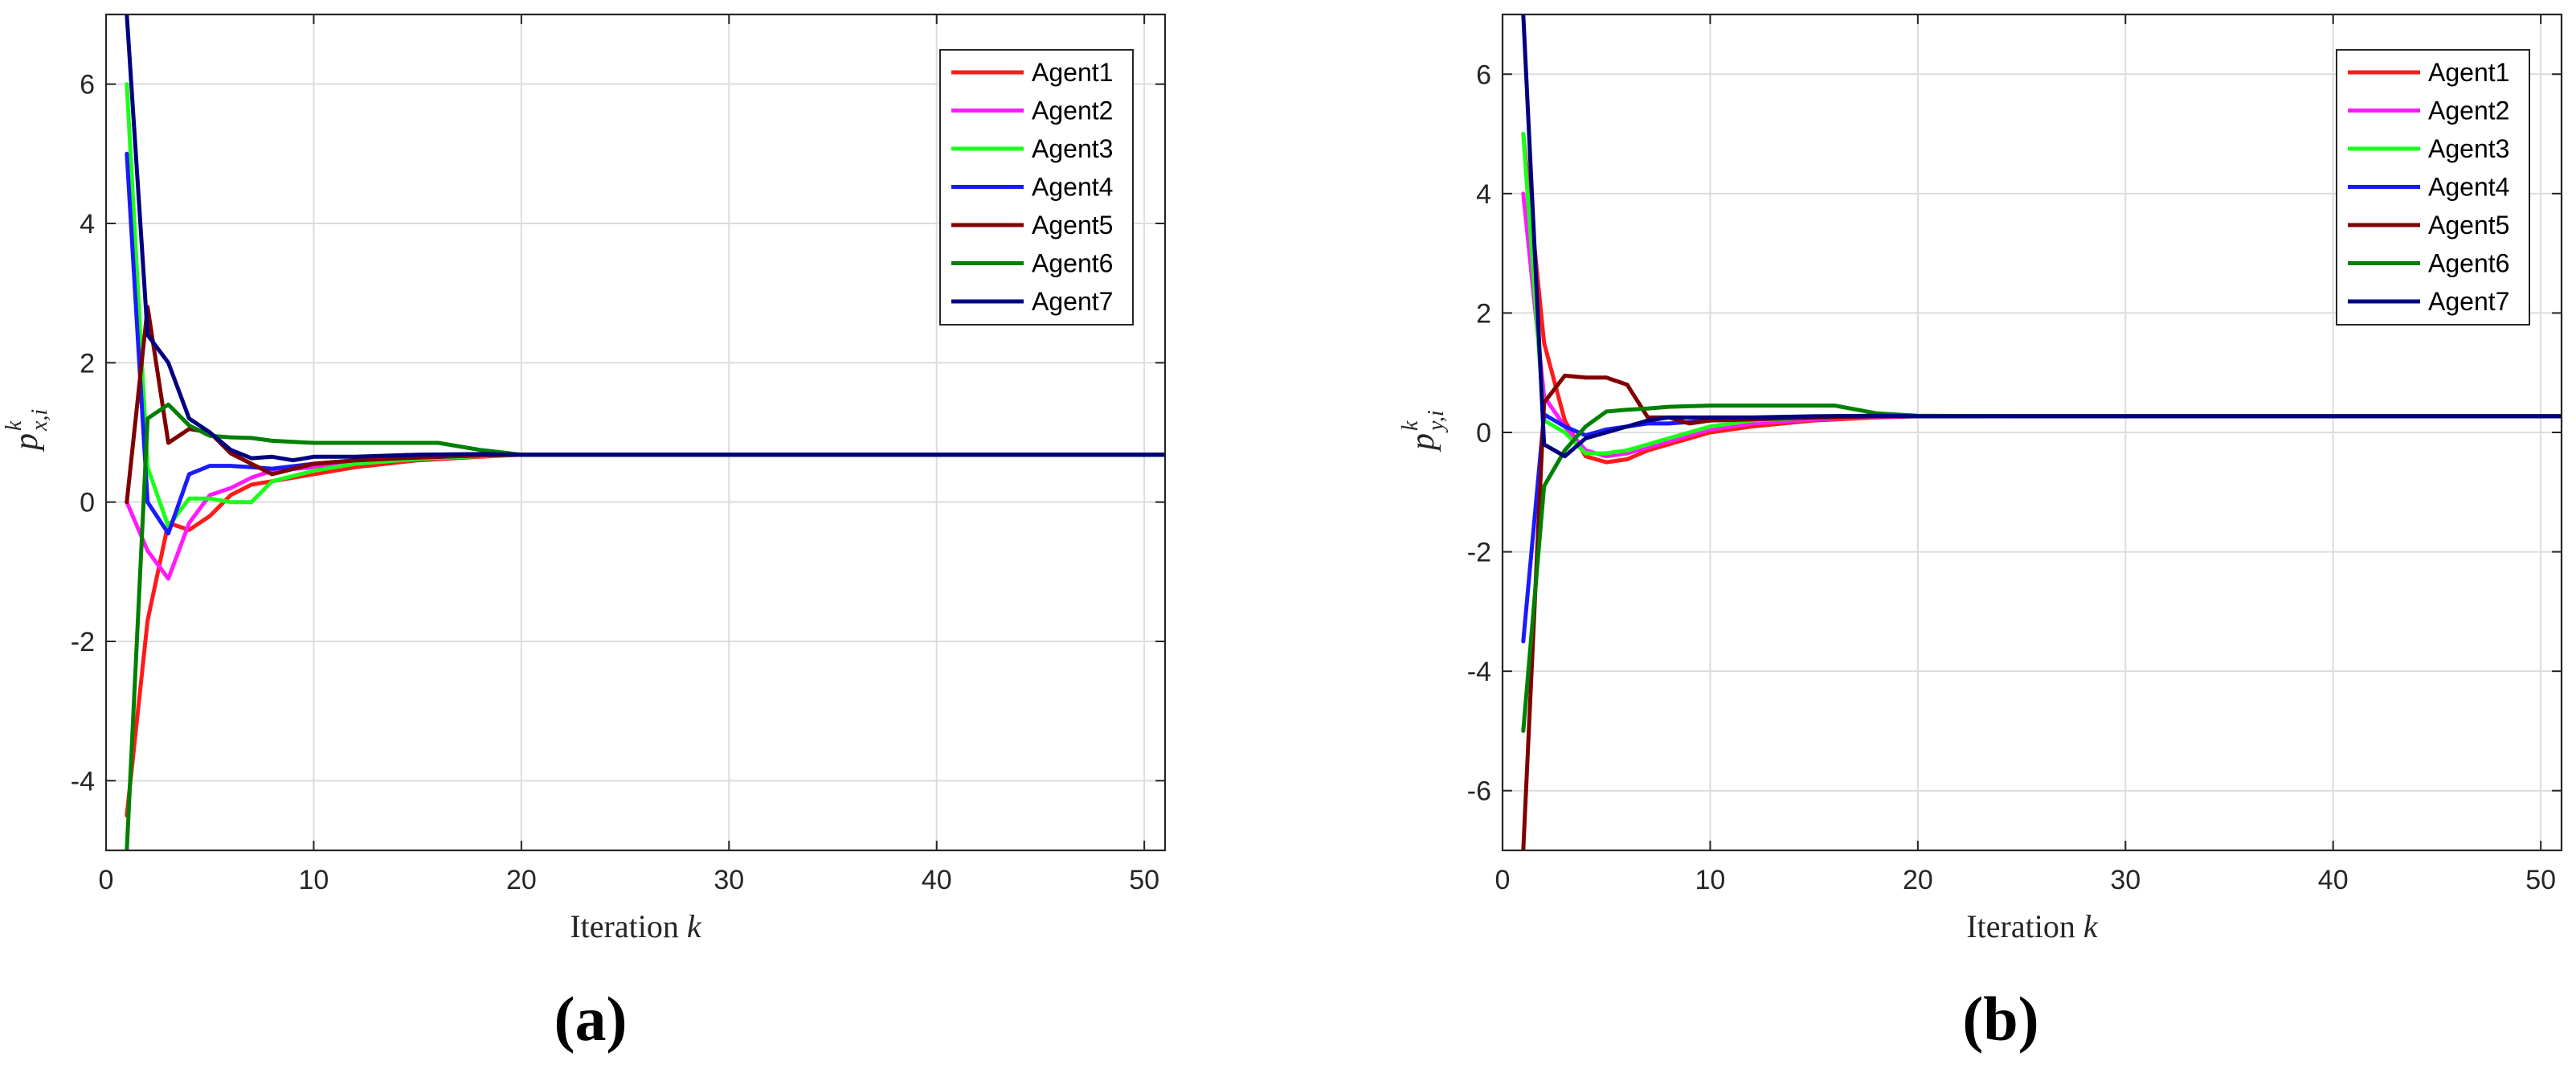  What do you see at coordinates (39, 420) in the screenshot?
I see `y-axis-label-sub: x,i` at bounding box center [39, 420].